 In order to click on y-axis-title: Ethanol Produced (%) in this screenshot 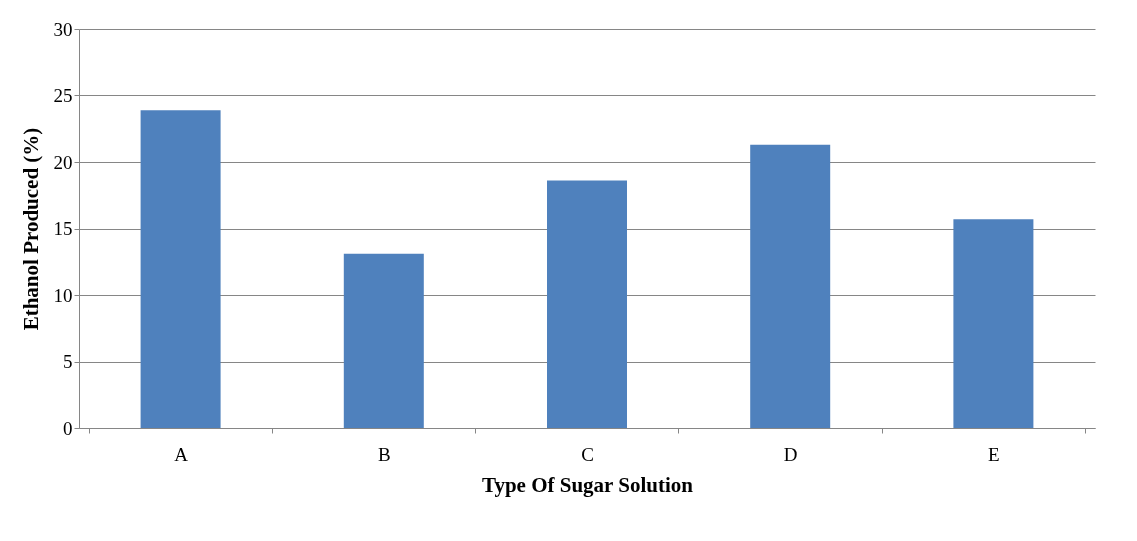, I will do `click(30, 229)`.